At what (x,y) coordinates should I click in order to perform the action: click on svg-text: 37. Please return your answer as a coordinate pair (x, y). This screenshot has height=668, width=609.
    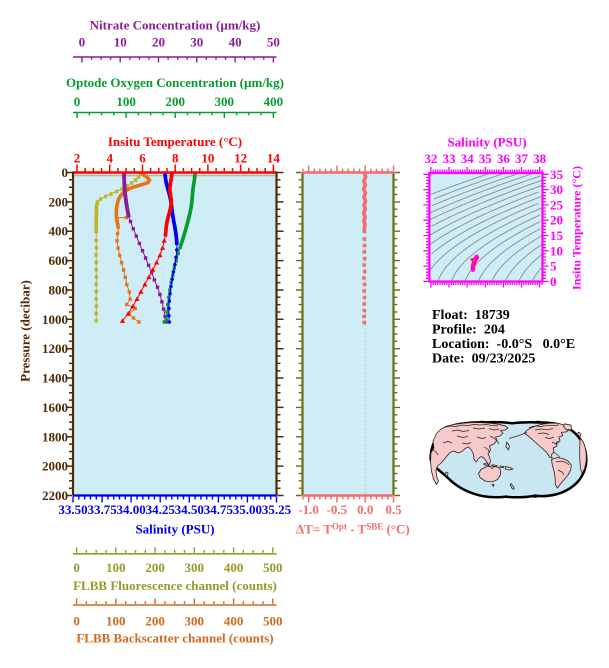
    Looking at the image, I should click on (522, 158).